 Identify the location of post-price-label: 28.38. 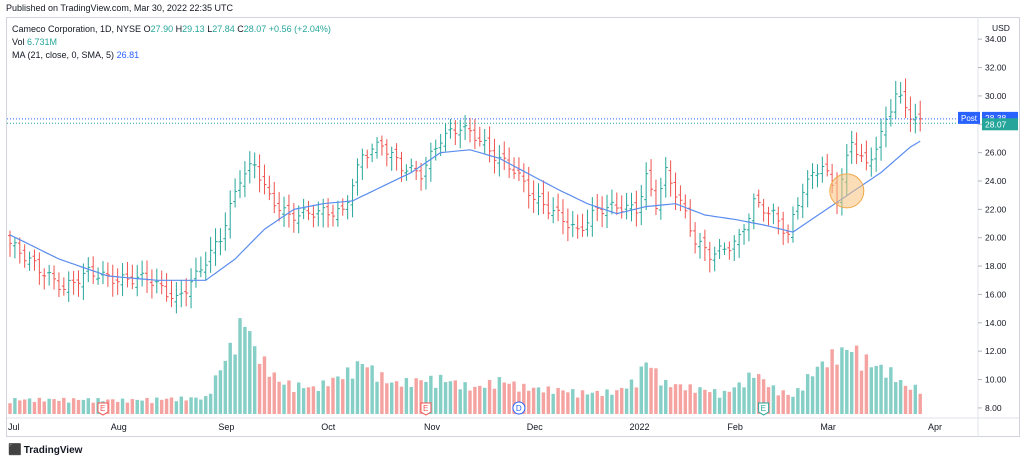
(996, 118).